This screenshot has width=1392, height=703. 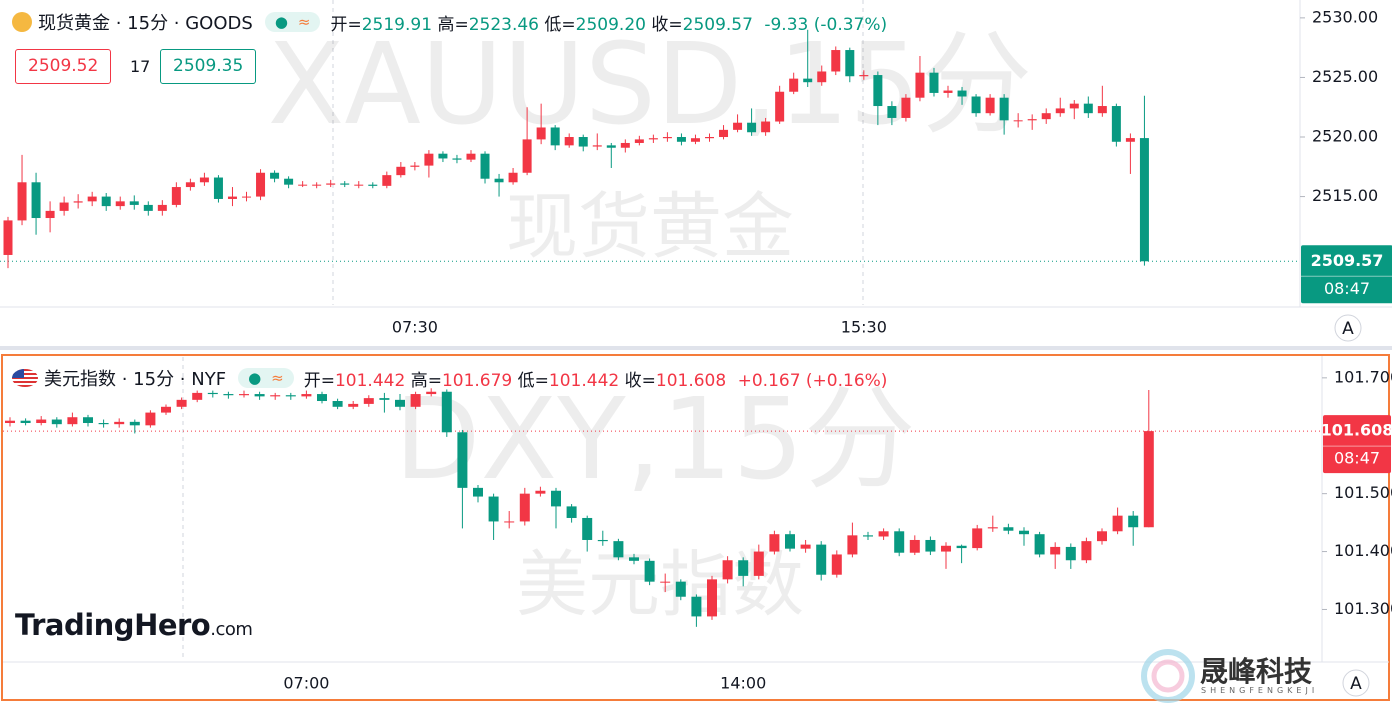 I want to click on ohlc-value: 2519.91, so click(x=397, y=24).